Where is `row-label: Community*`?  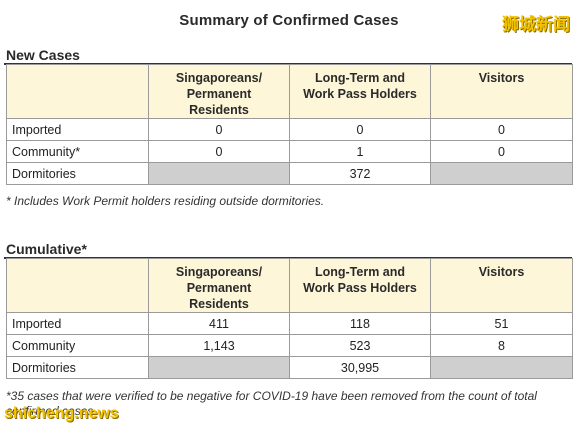 row-label: Community* is located at coordinates (77, 151).